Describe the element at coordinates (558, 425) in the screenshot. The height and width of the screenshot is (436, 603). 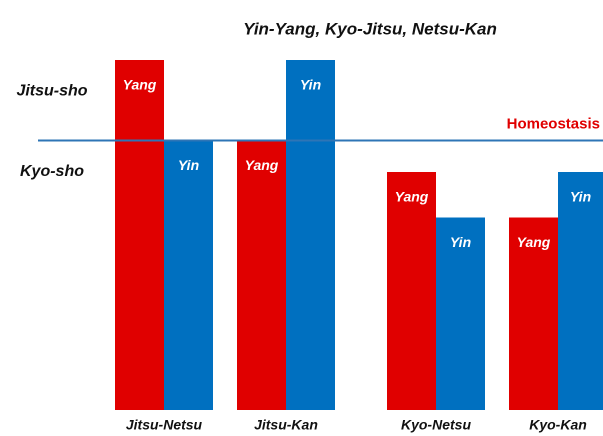
I see `x-tick-label: Kyo-Kan` at that location.